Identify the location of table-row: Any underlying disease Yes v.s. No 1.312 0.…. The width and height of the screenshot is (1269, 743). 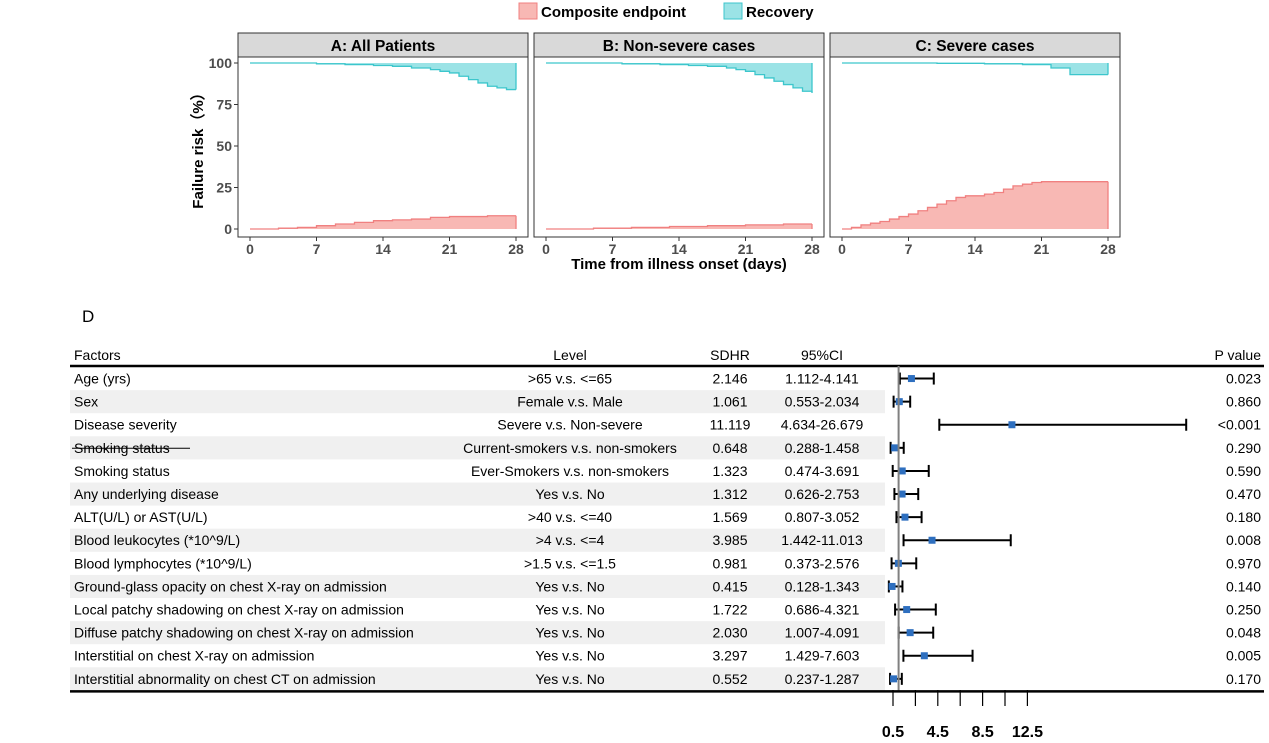
(665, 494).